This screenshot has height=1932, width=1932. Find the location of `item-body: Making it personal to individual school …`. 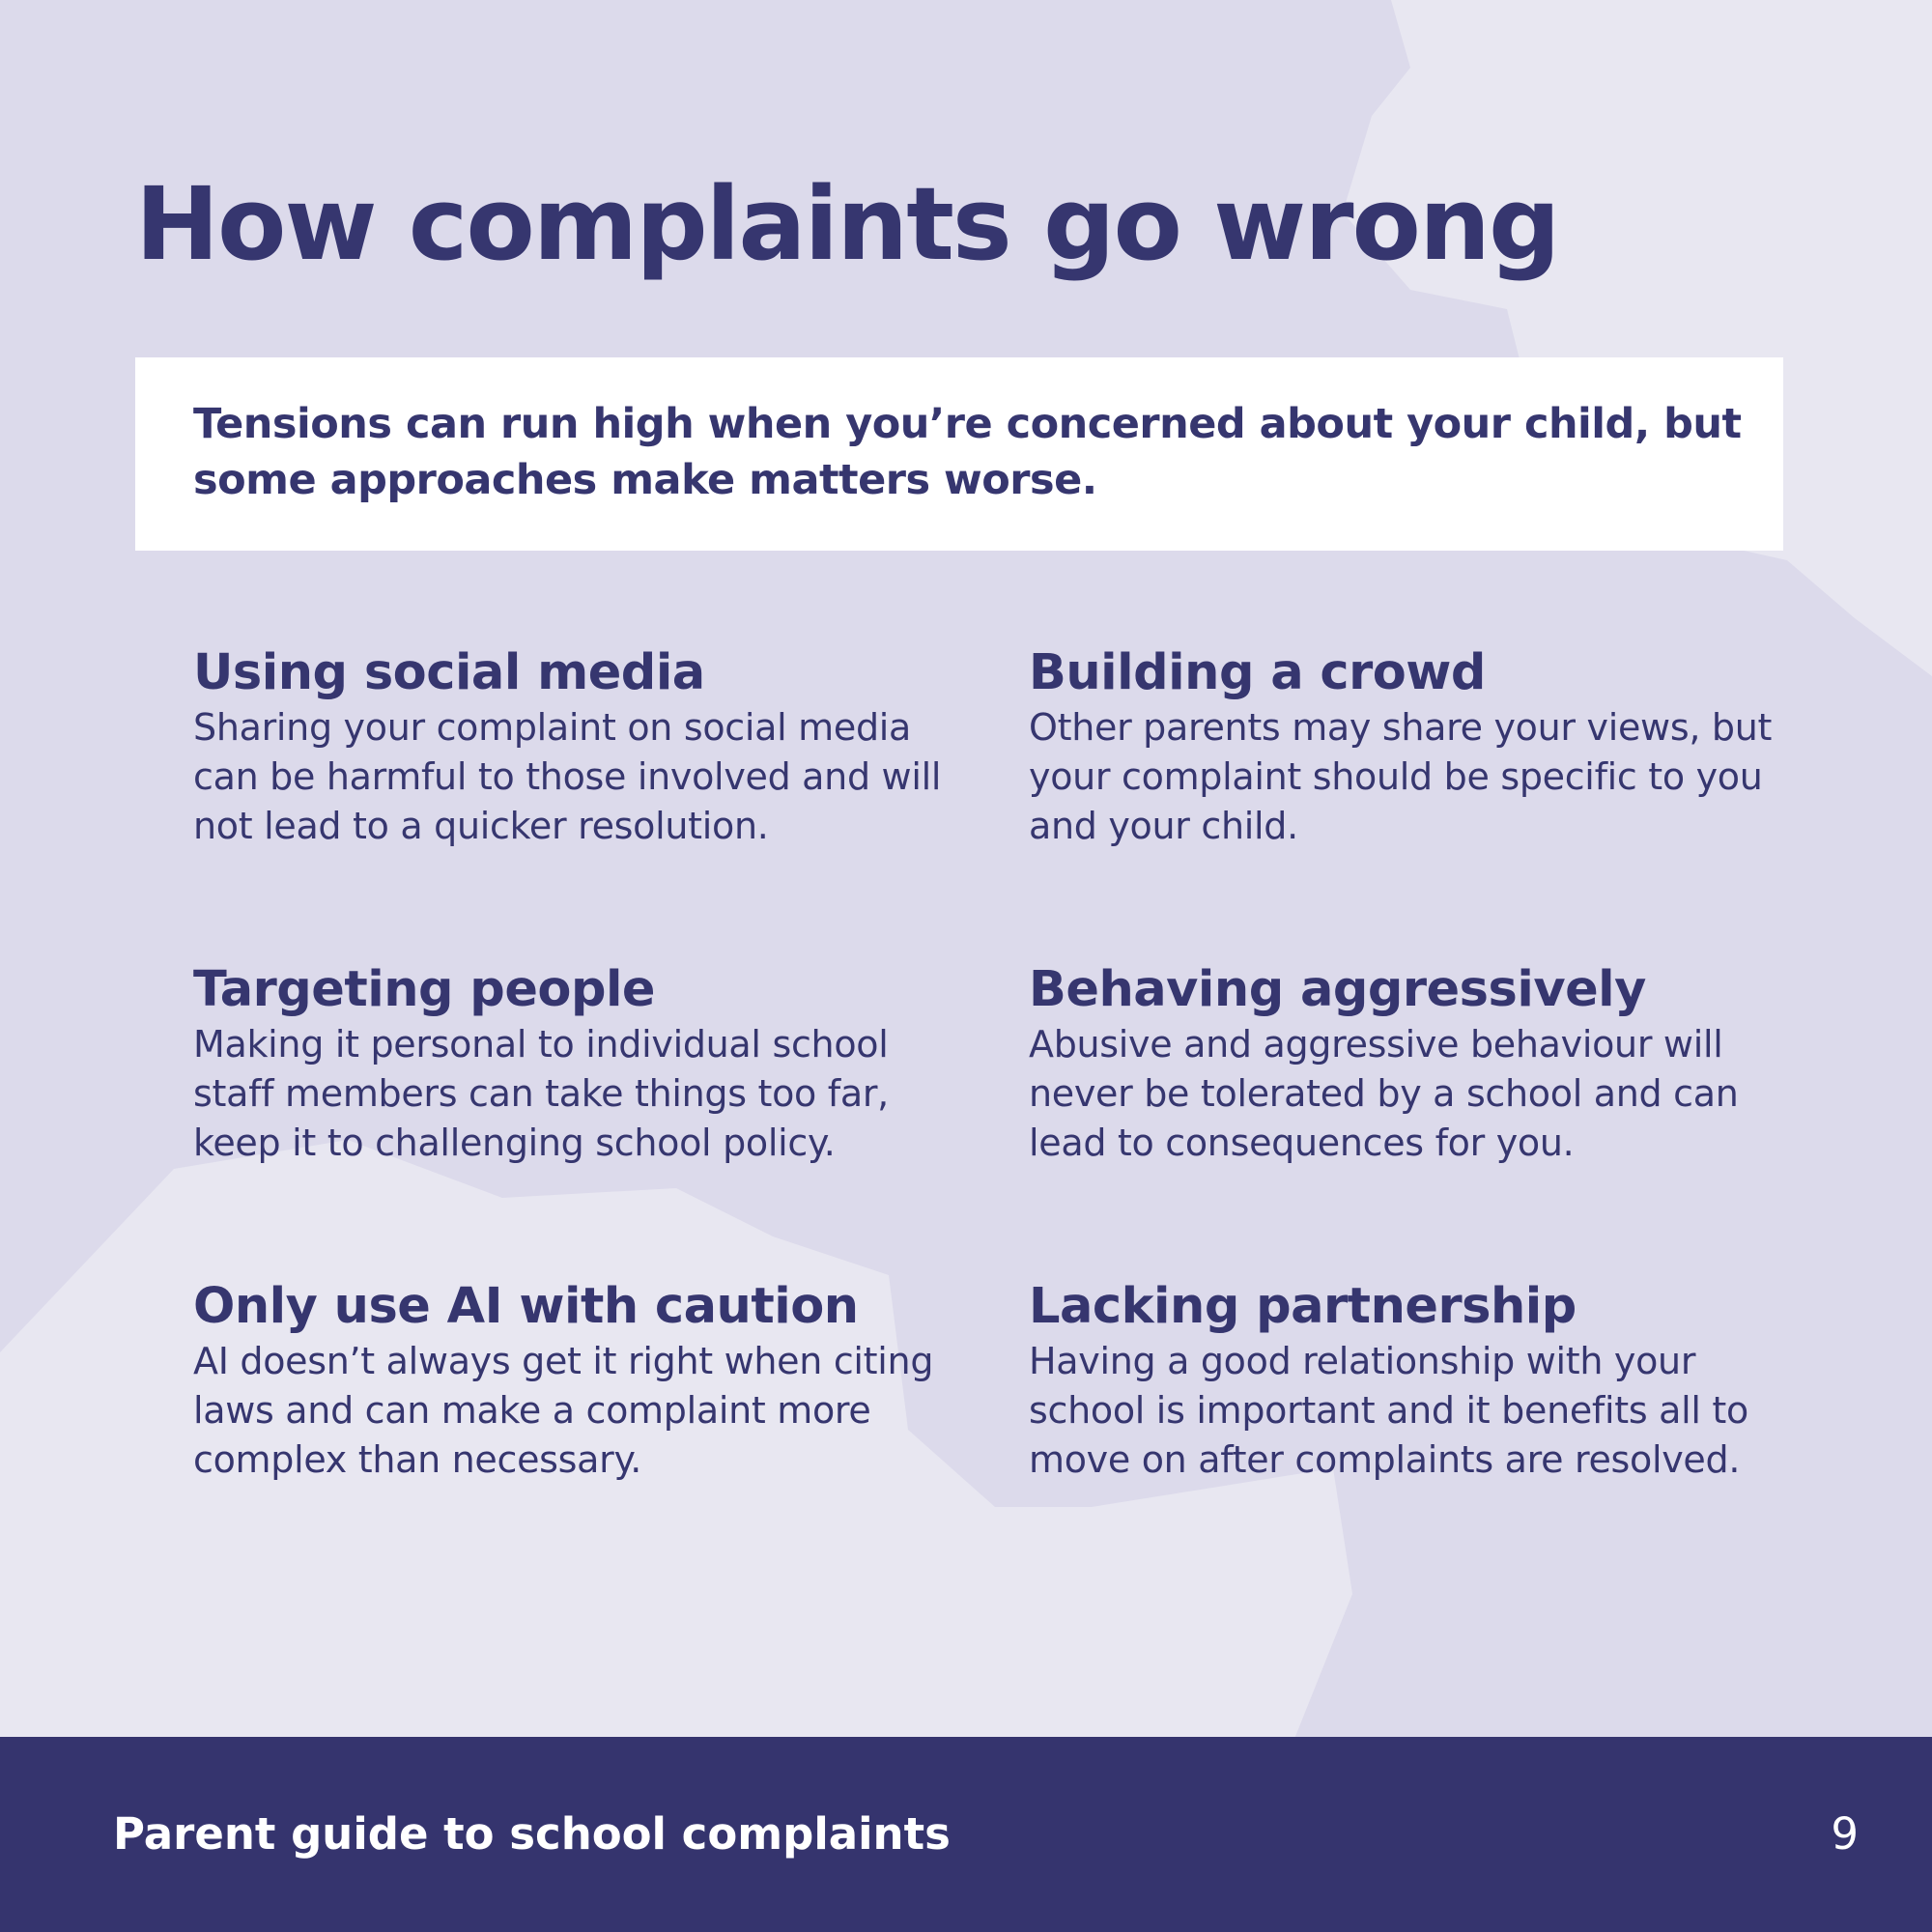

item-body: Making it personal to individual school … is located at coordinates (541, 1093).